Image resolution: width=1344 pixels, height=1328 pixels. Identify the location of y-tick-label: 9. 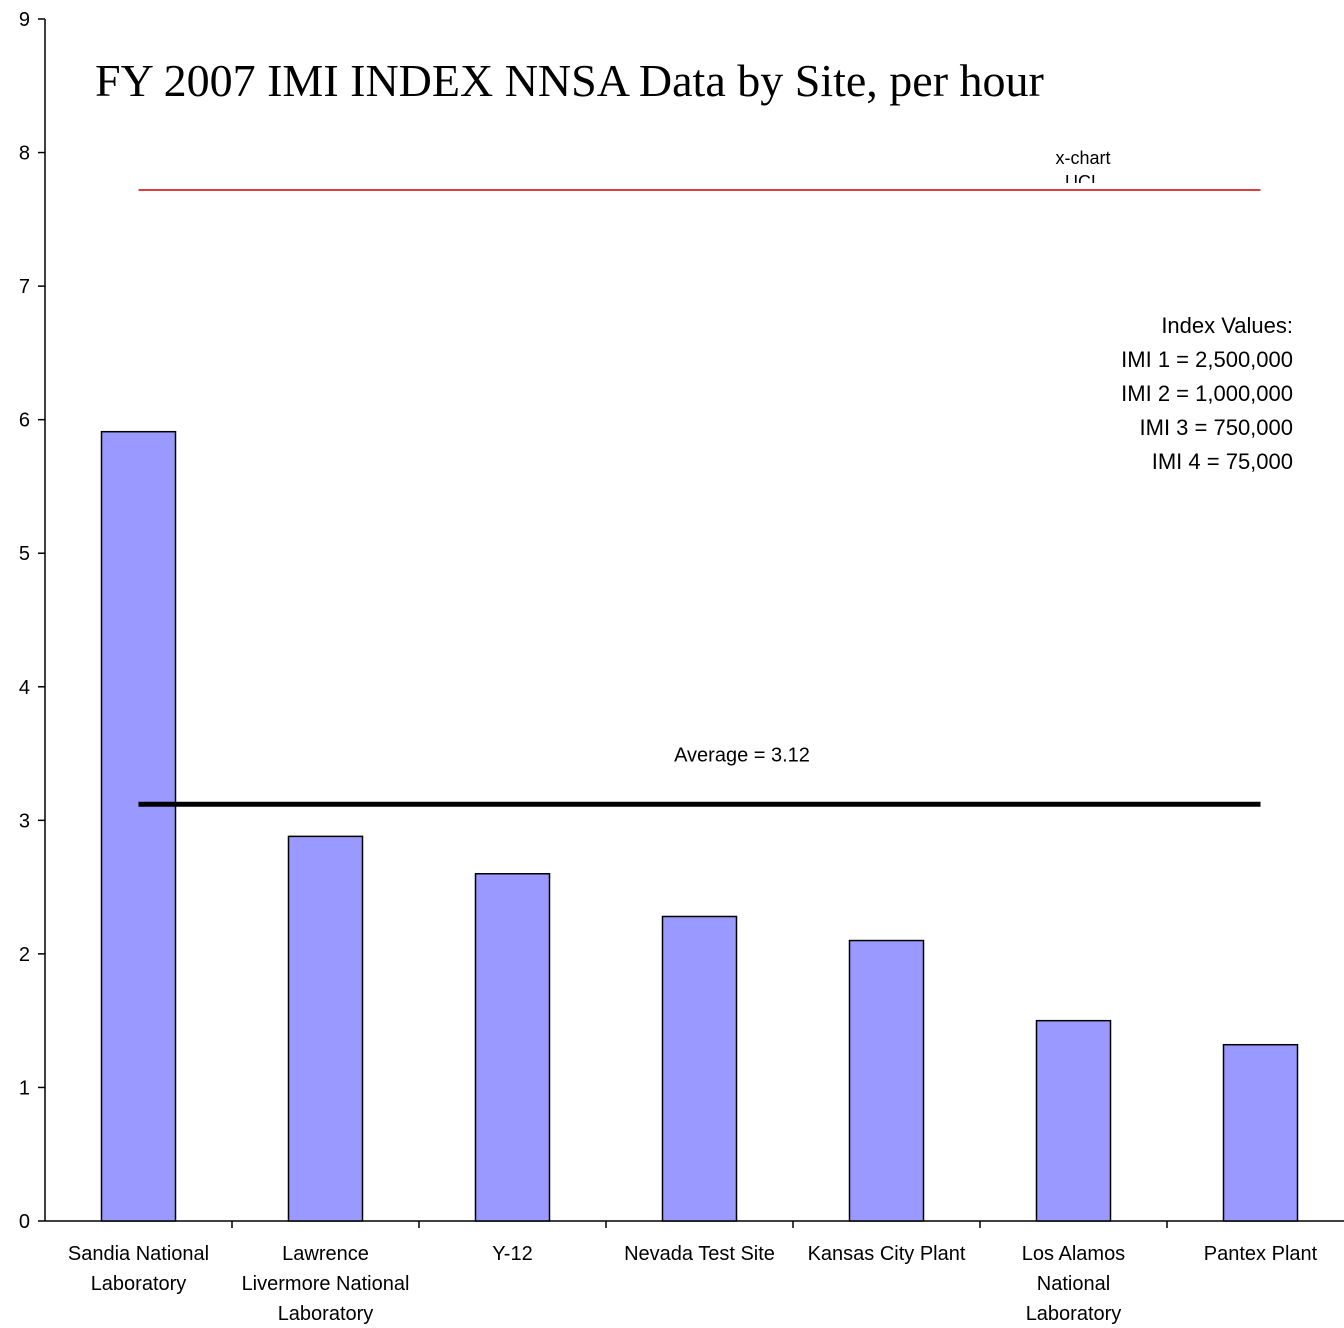
(24, 20).